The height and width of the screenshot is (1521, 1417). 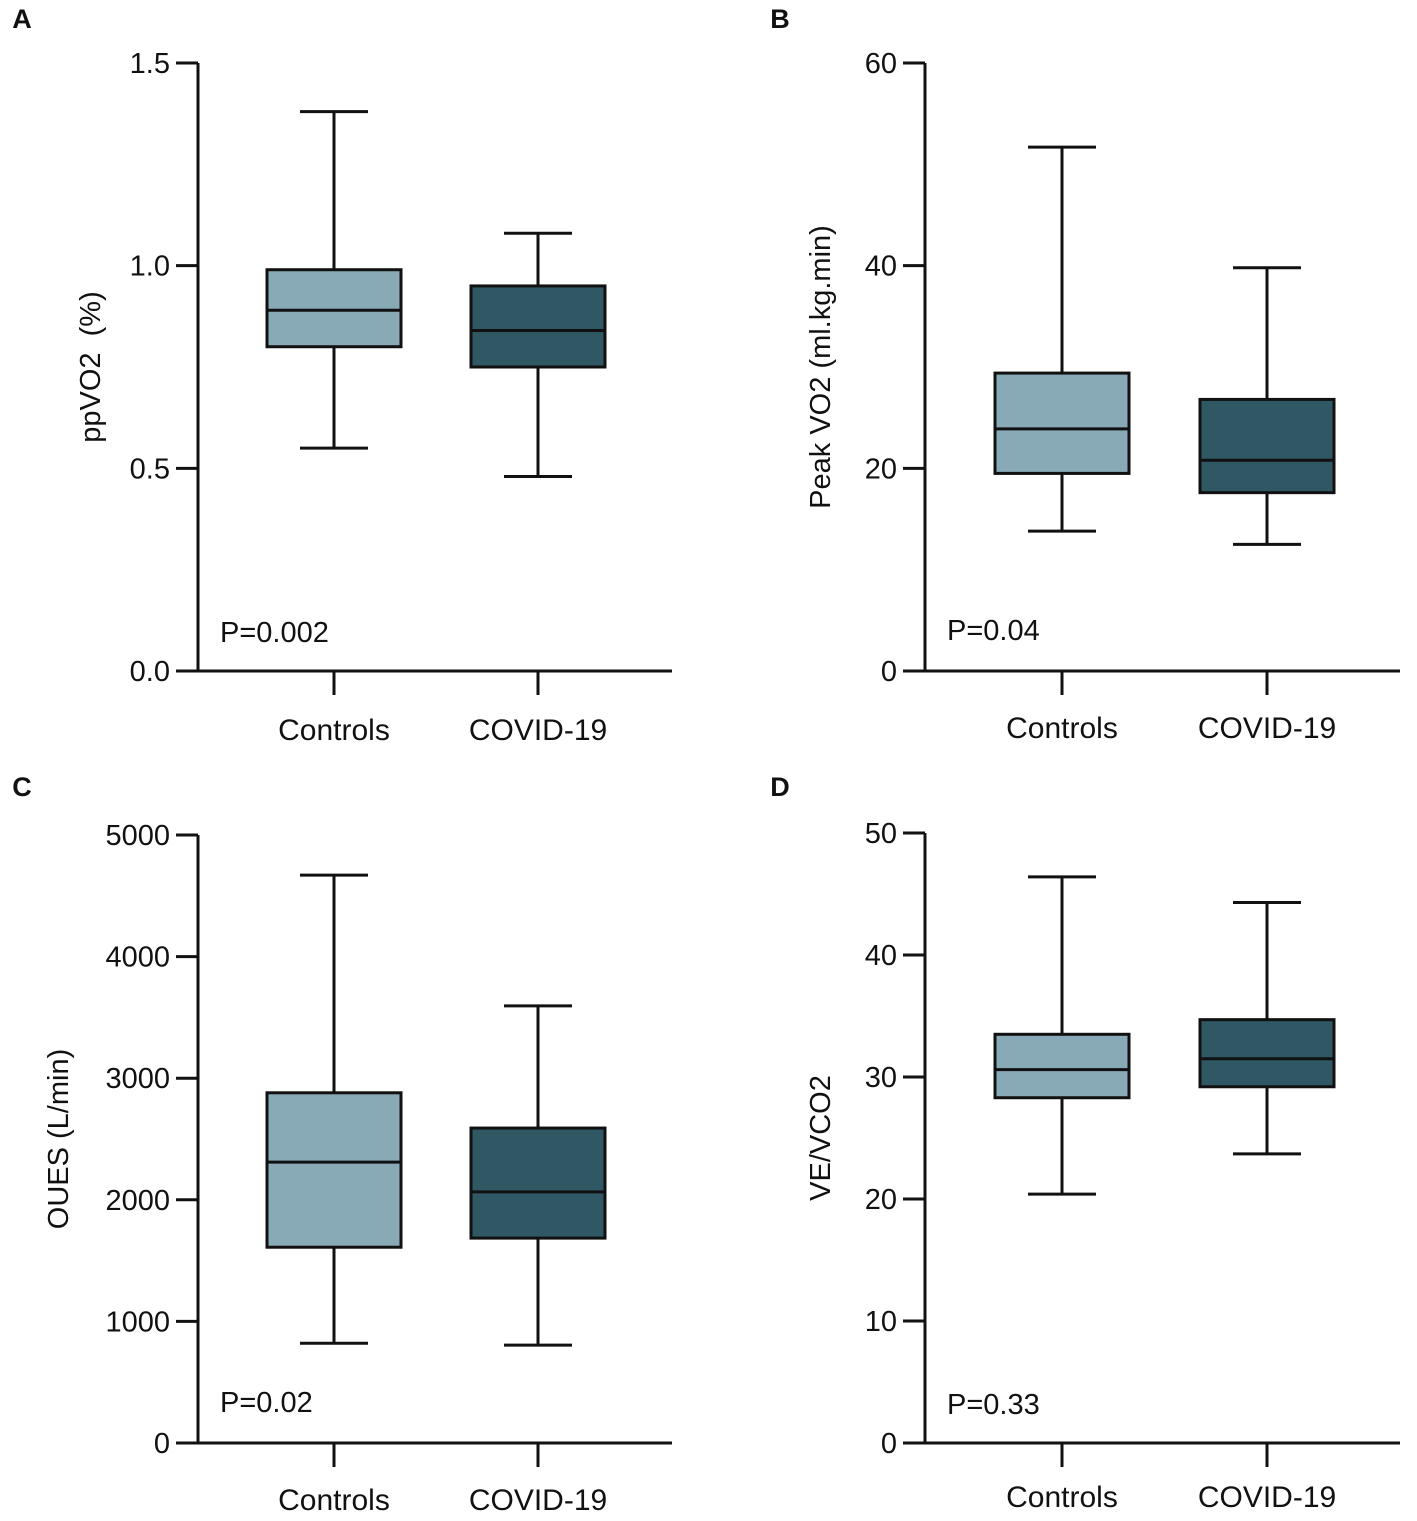 What do you see at coordinates (137, 1322) in the screenshot?
I see `y-tick-label: 1000` at bounding box center [137, 1322].